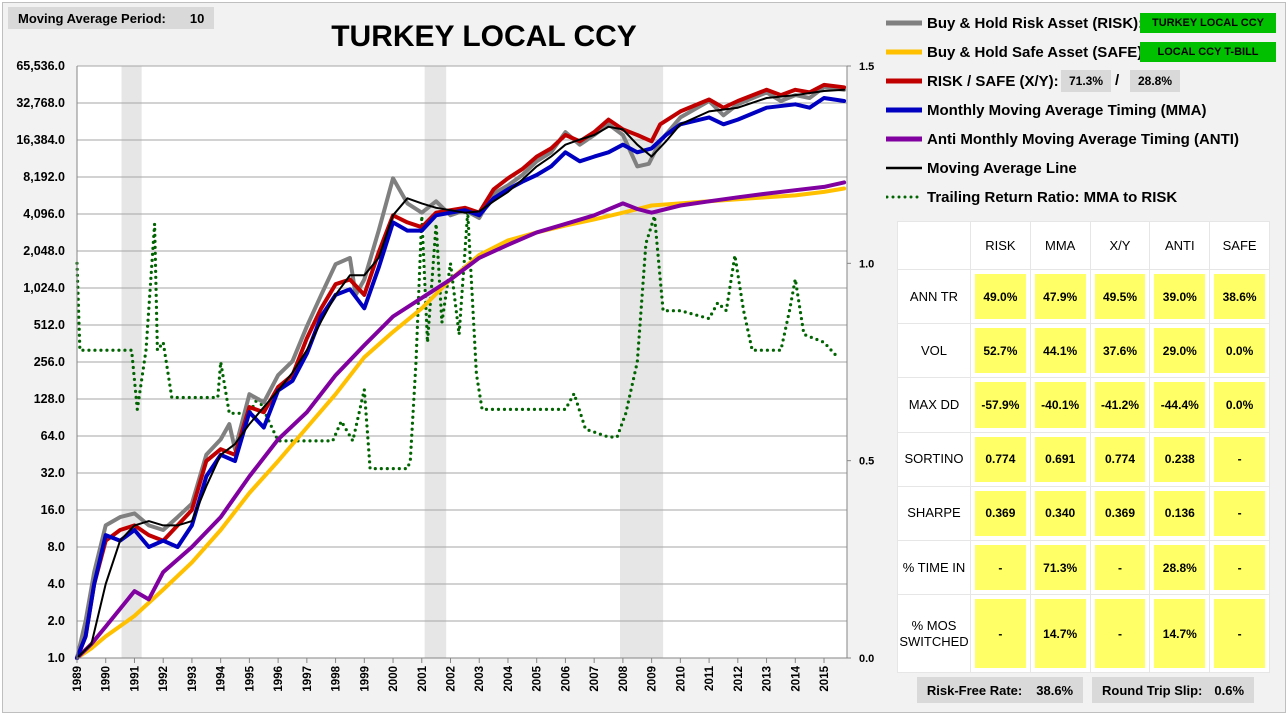 Image resolution: width=1288 pixels, height=715 pixels. What do you see at coordinates (53, 436) in the screenshot?
I see `y-tick-label: 64.0` at bounding box center [53, 436].